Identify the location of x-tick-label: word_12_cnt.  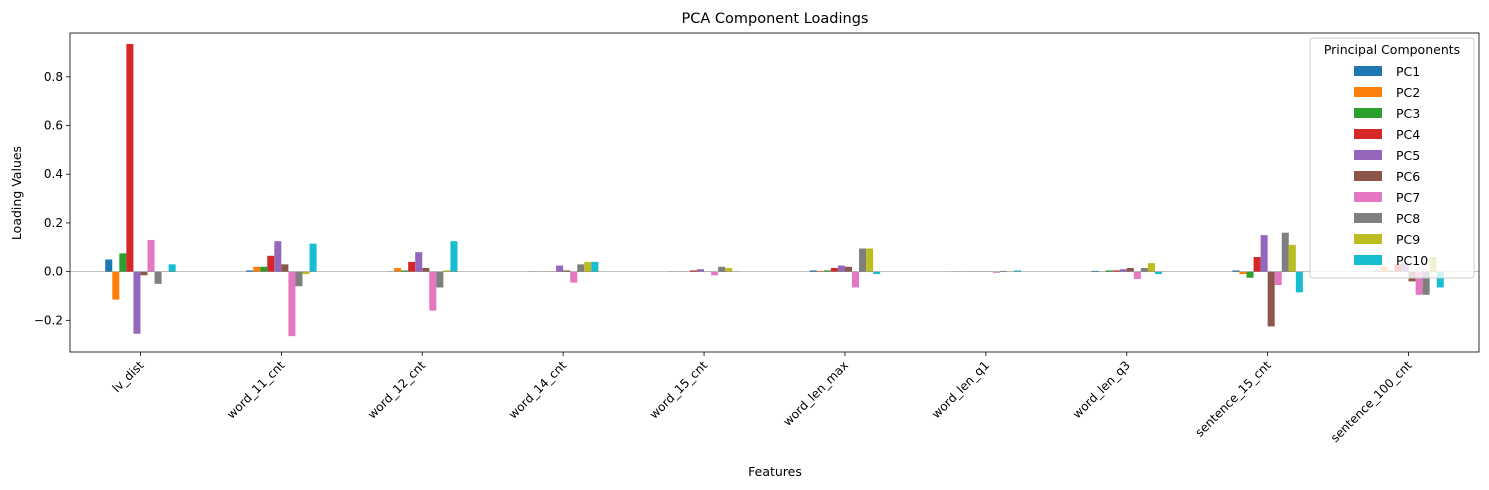
(397, 390).